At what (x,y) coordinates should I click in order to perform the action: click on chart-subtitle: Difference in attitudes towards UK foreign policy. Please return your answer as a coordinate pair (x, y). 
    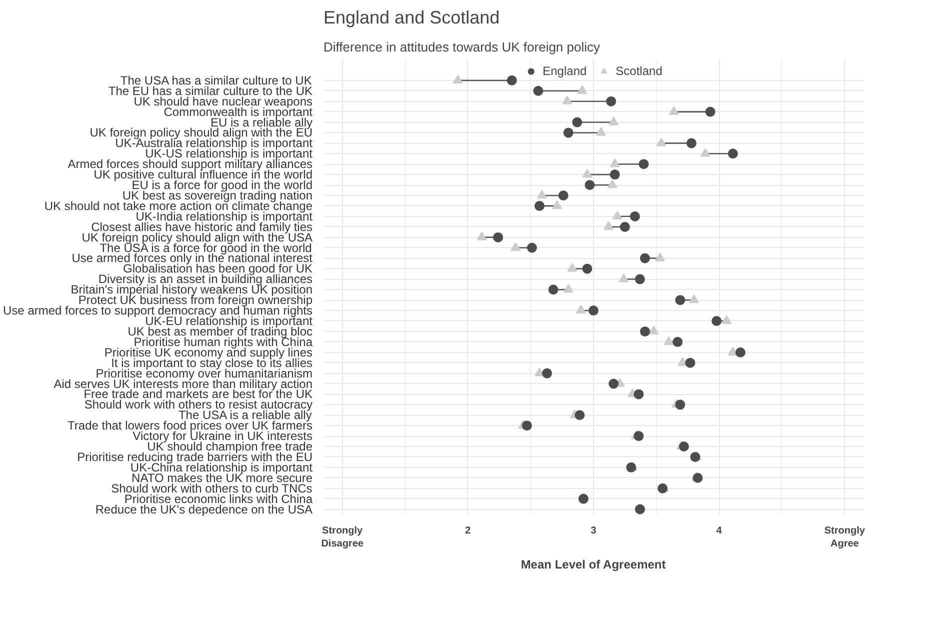
    Looking at the image, I should click on (462, 47).